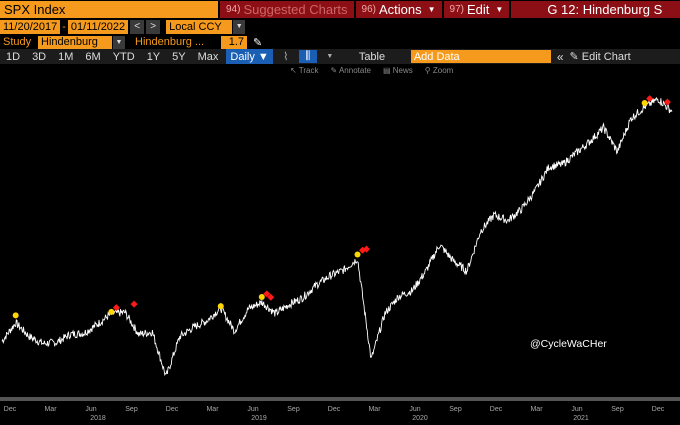 This screenshot has width=680, height=425. Describe the element at coordinates (420, 418) in the screenshot. I see `x-year-label: 2020` at that location.